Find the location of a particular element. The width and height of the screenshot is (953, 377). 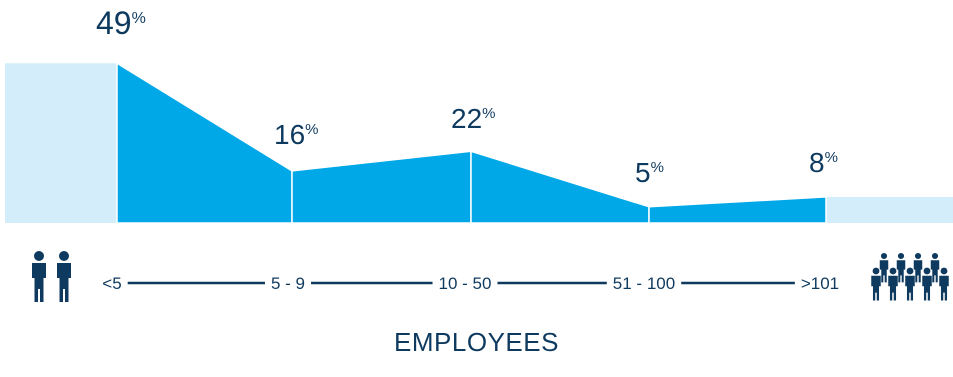

data-label: 22% is located at coordinates (473, 118).